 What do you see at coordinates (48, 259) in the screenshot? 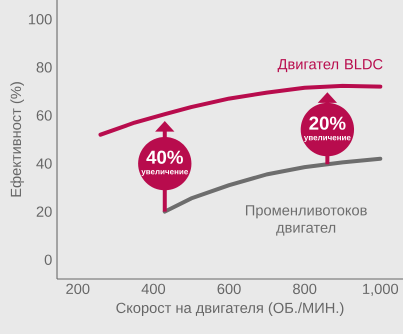
I see `y-tick-label: 0` at bounding box center [48, 259].